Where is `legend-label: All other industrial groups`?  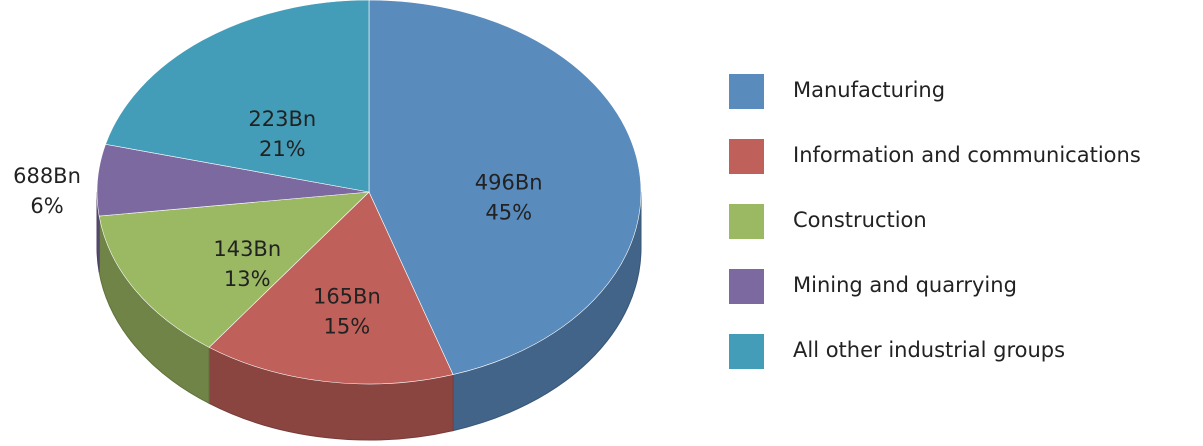 legend-label: All other industrial groups is located at coordinates (929, 350).